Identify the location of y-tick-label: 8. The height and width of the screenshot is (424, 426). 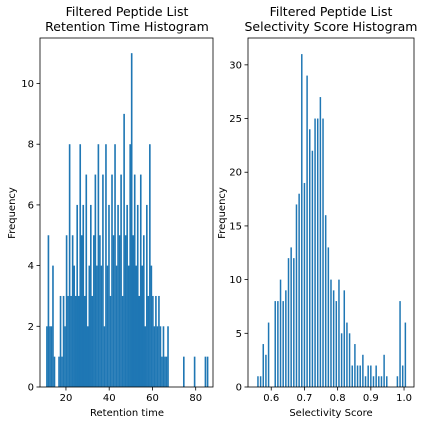
(31, 145).